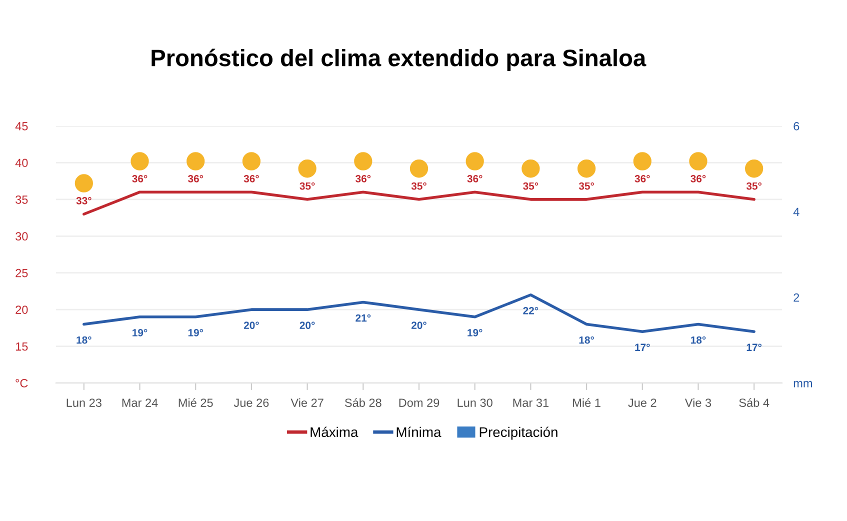  I want to click on y-tick-label: 30, so click(22, 236).